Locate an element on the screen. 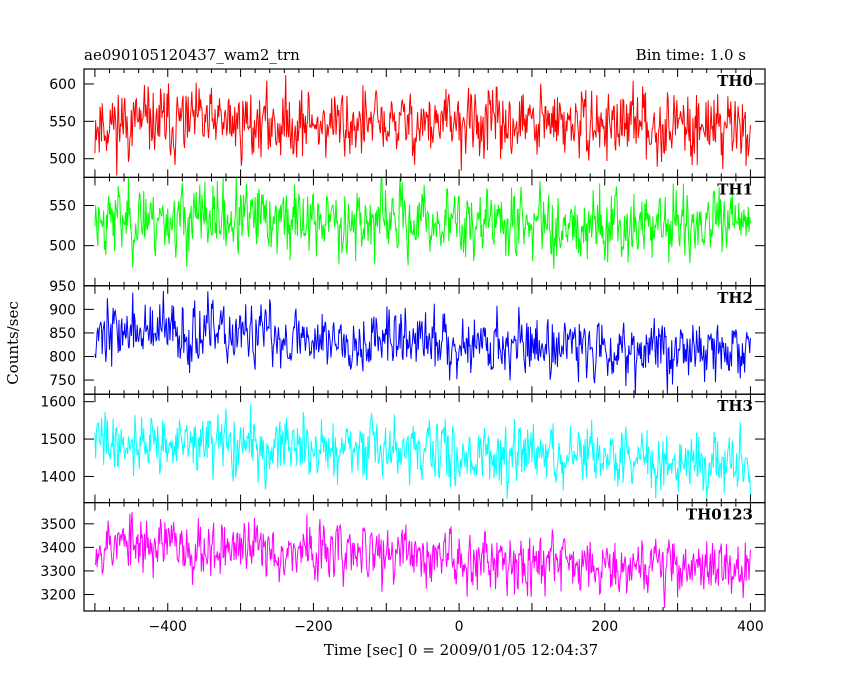  bin-time-label: Bin time: 1.0 s is located at coordinates (691, 55).